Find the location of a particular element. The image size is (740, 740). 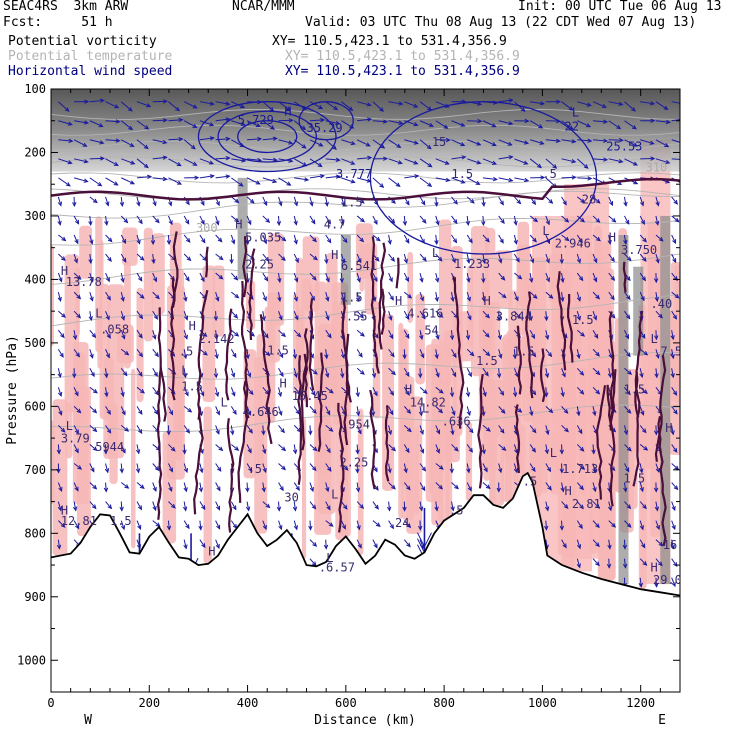

pv-contour-label: 16.8 is located at coordinates (677, 545).